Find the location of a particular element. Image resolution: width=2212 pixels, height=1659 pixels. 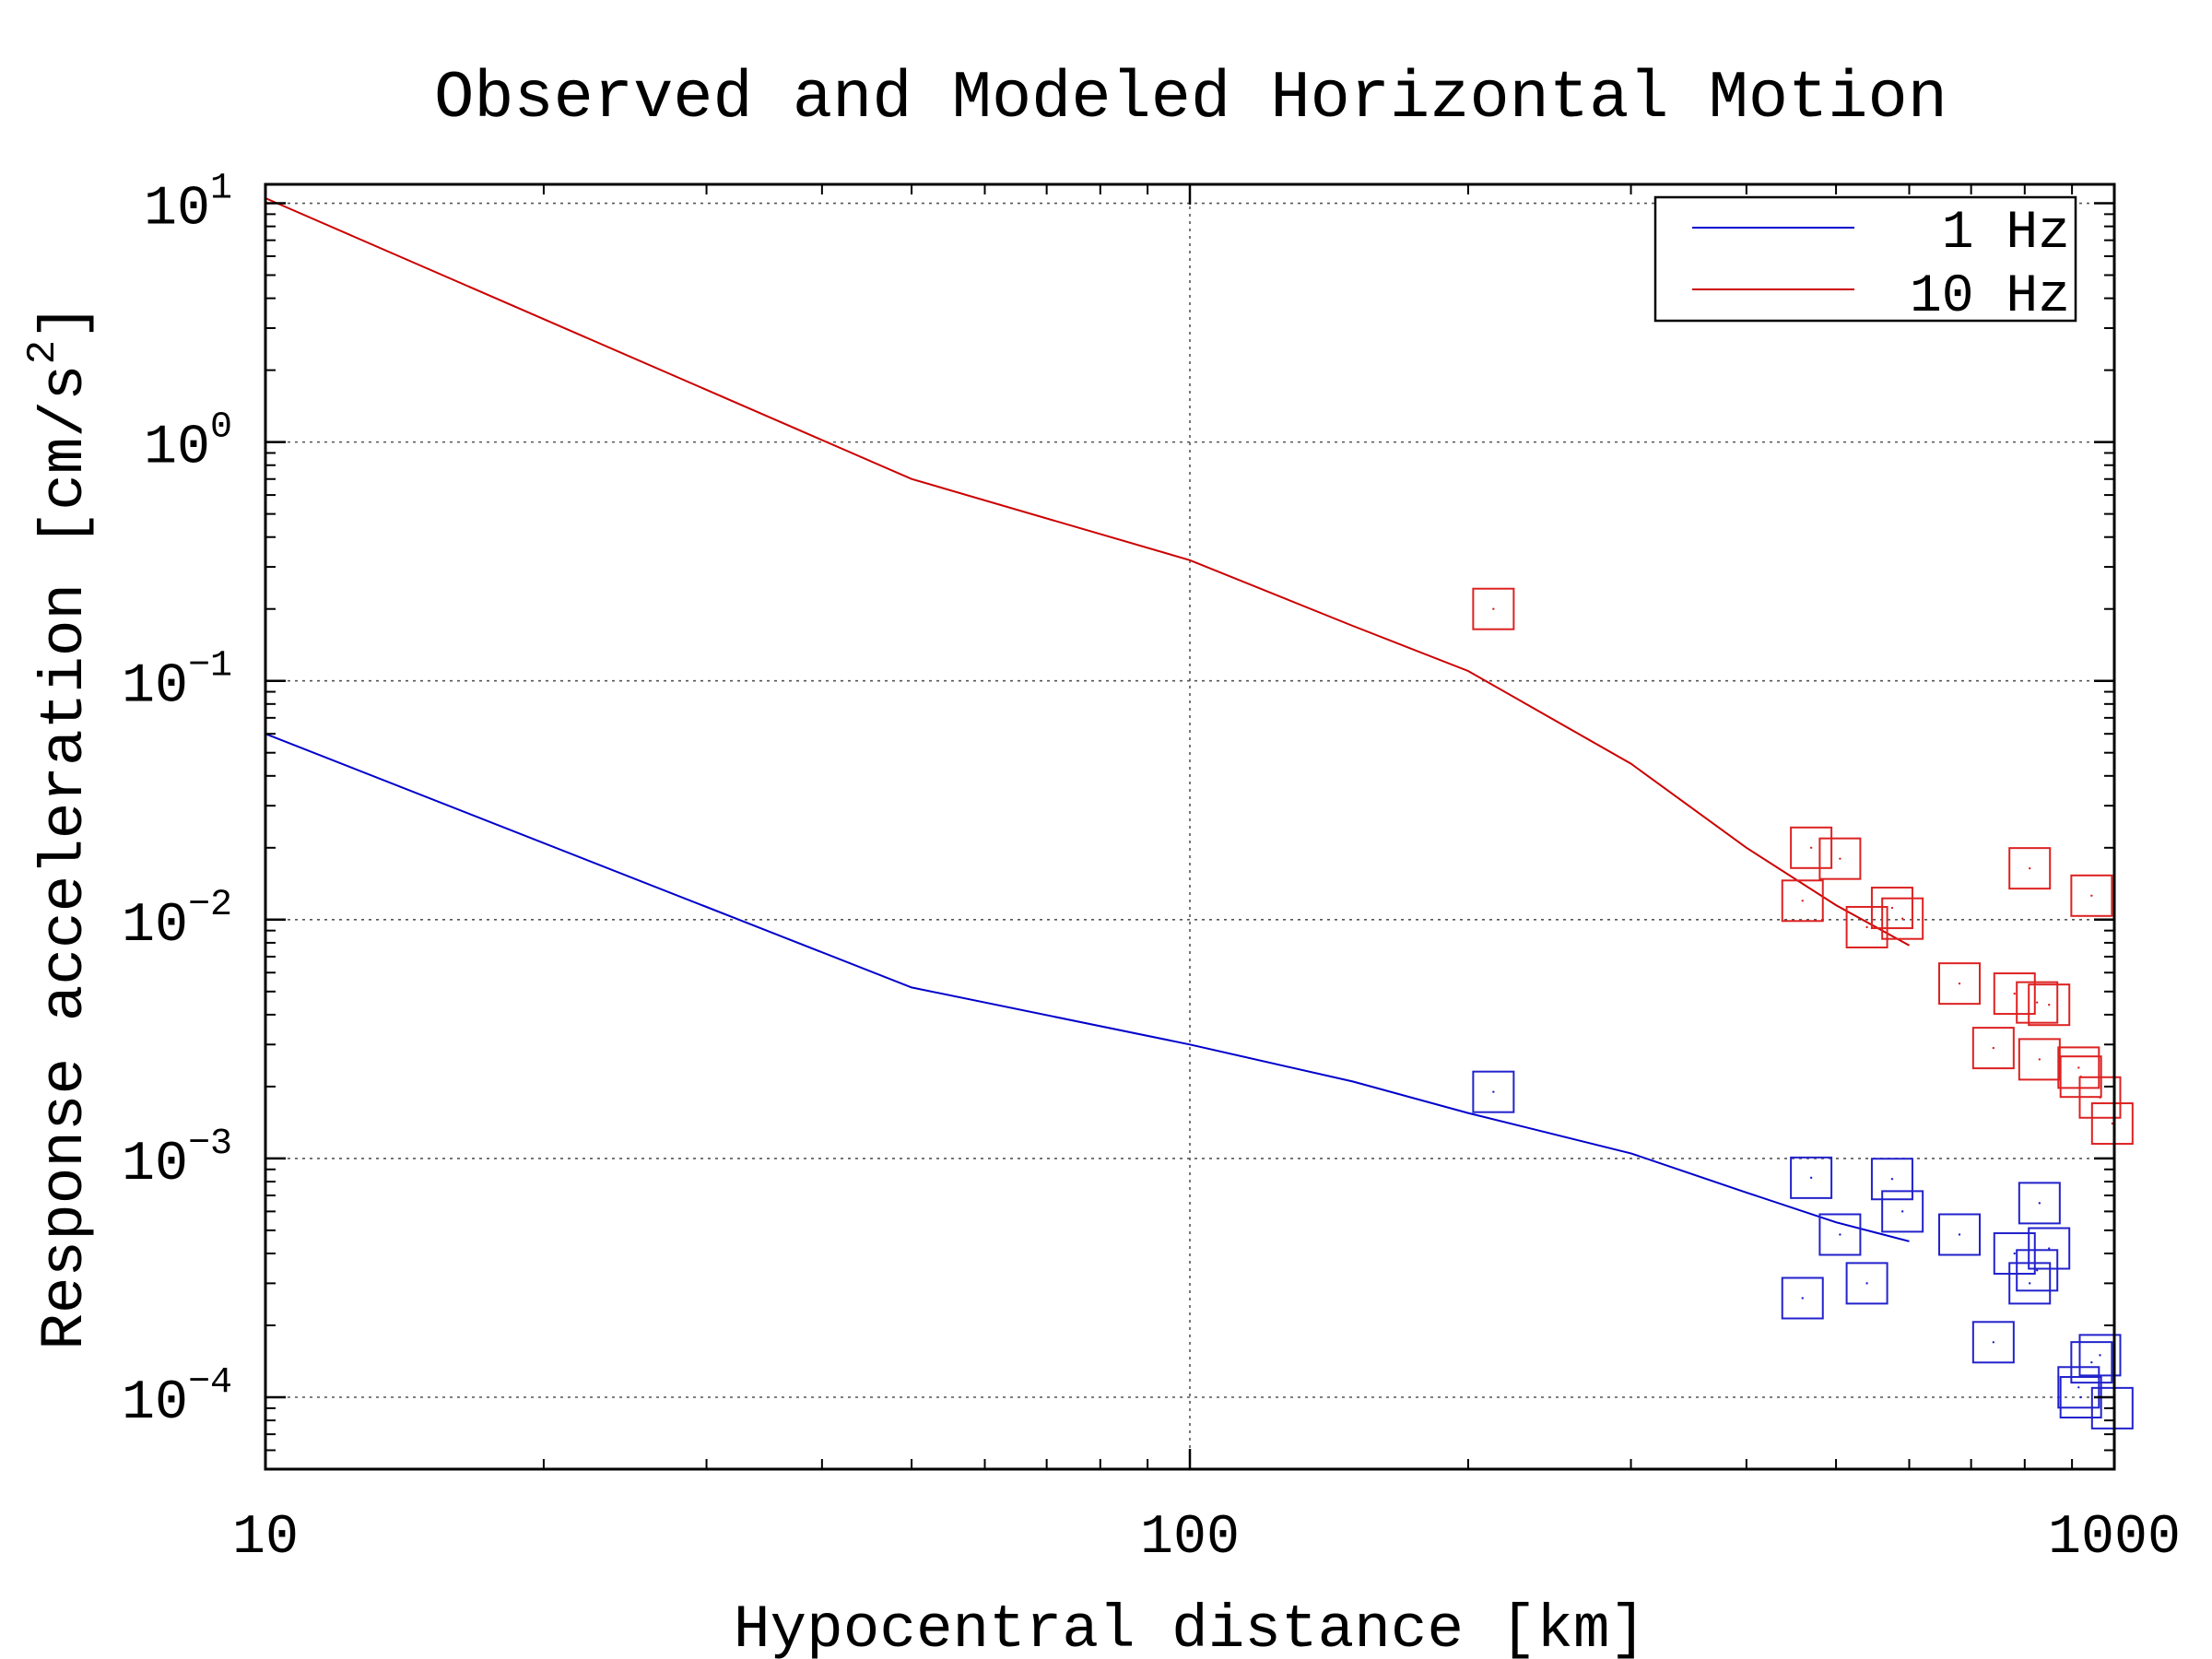

y-tick-label: 10⁻² is located at coordinates (177, 921).